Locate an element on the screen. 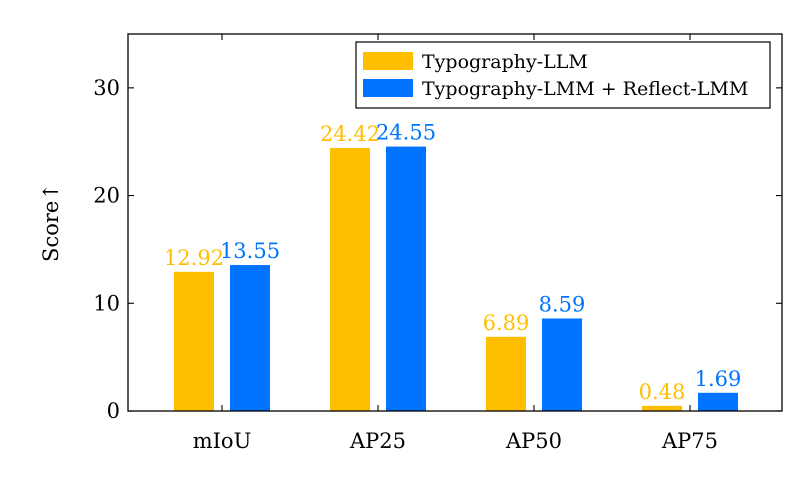  data-label-typography-llm-ap50: 6.89 is located at coordinates (506, 323).